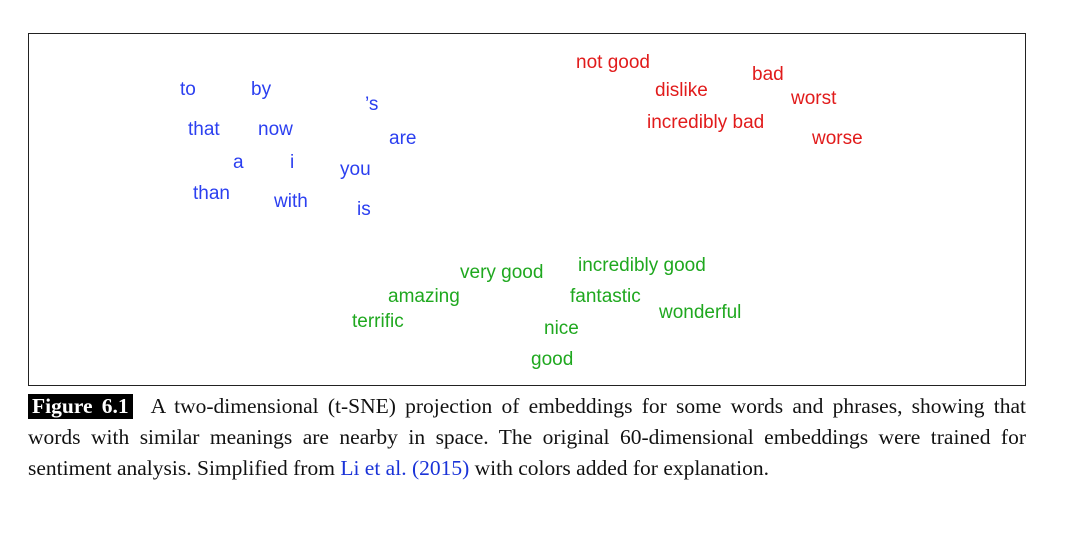 Image resolution: width=1078 pixels, height=534 pixels. Describe the element at coordinates (403, 138) in the screenshot. I see `embedding-word-function-words: are` at that location.